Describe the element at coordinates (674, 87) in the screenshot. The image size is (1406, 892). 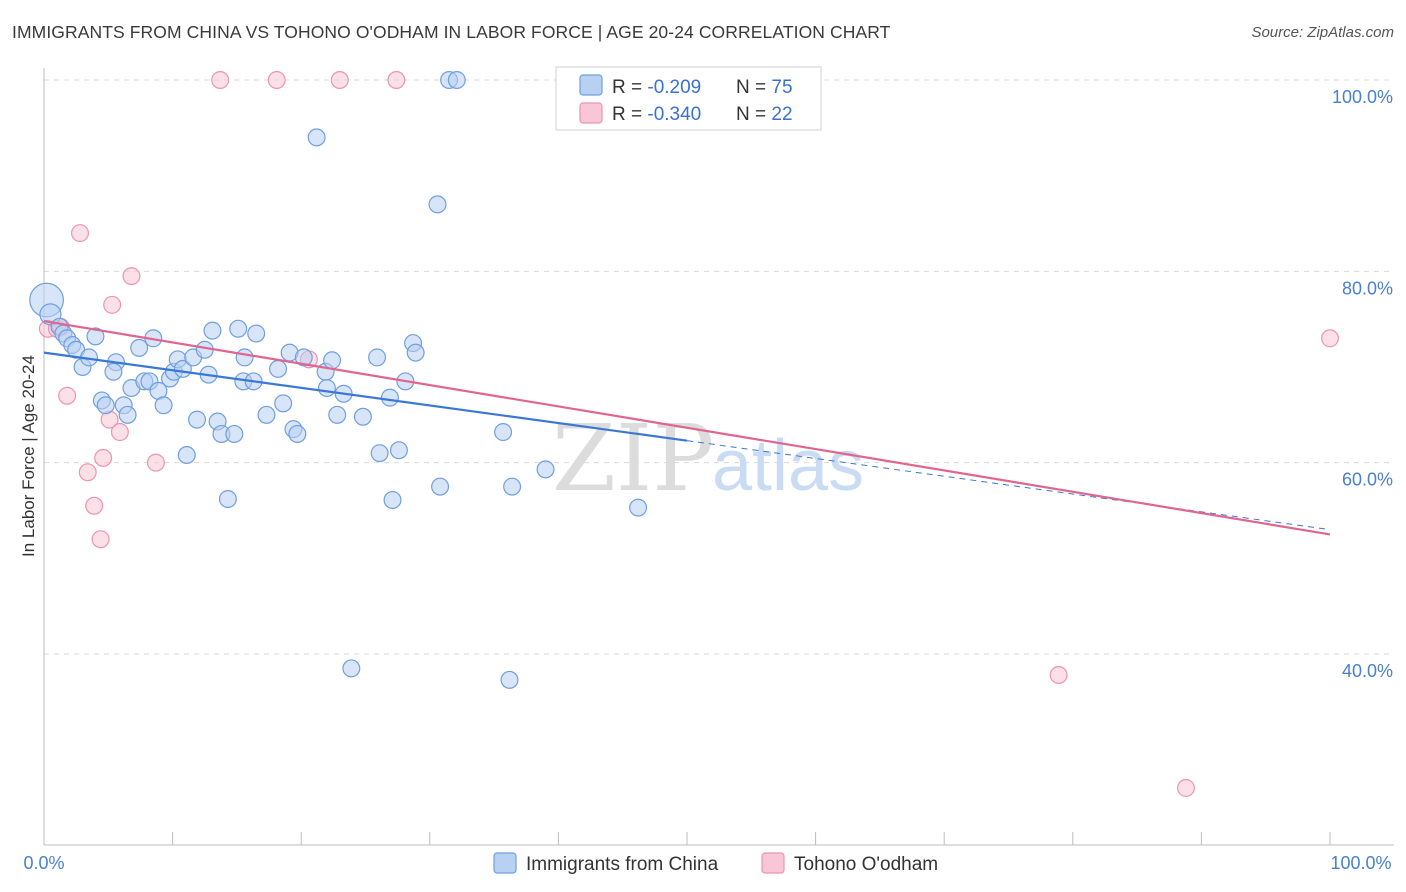
I see `legend-china-r-value: -0.209` at that location.